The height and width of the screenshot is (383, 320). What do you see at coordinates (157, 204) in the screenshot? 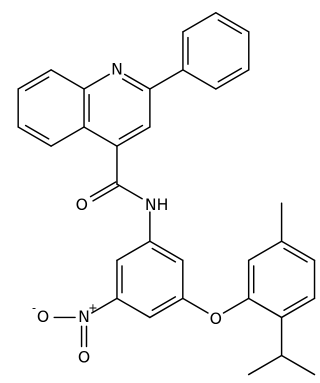
I see `atom-label: NH` at bounding box center [157, 204].